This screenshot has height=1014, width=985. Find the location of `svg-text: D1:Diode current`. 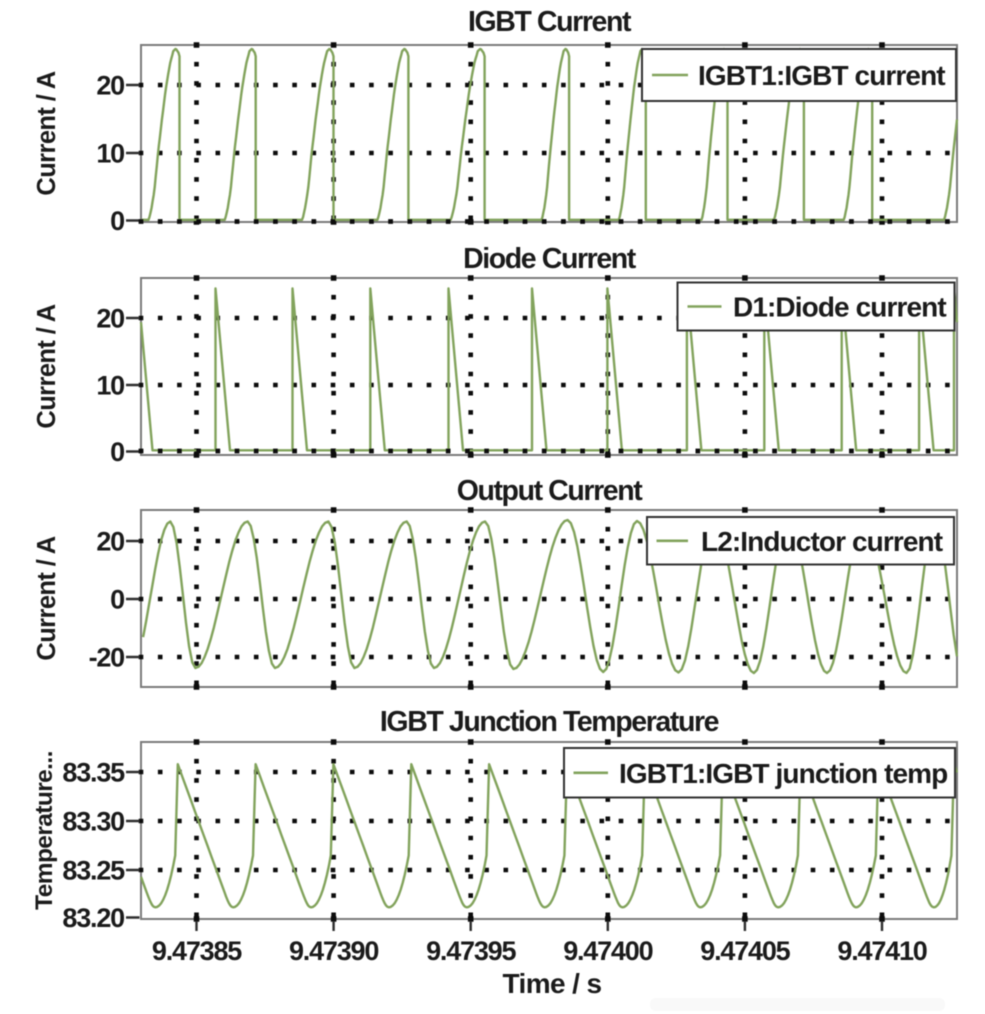

svg-text: D1:Diode current is located at coordinates (839, 307).